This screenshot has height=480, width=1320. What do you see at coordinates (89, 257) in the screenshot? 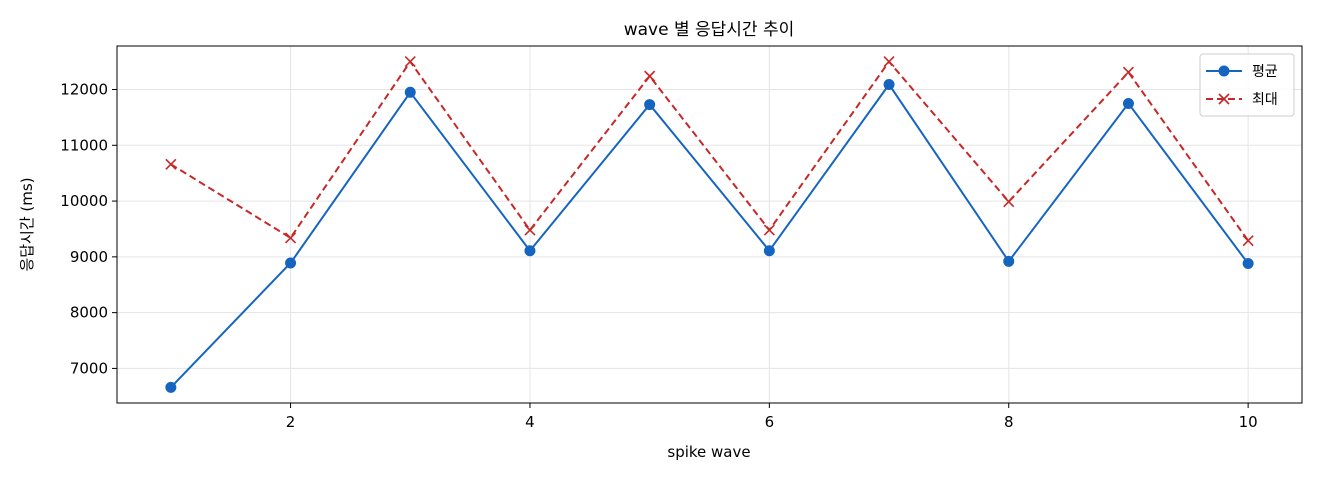
I see `y-tick-label: 9000` at bounding box center [89, 257].